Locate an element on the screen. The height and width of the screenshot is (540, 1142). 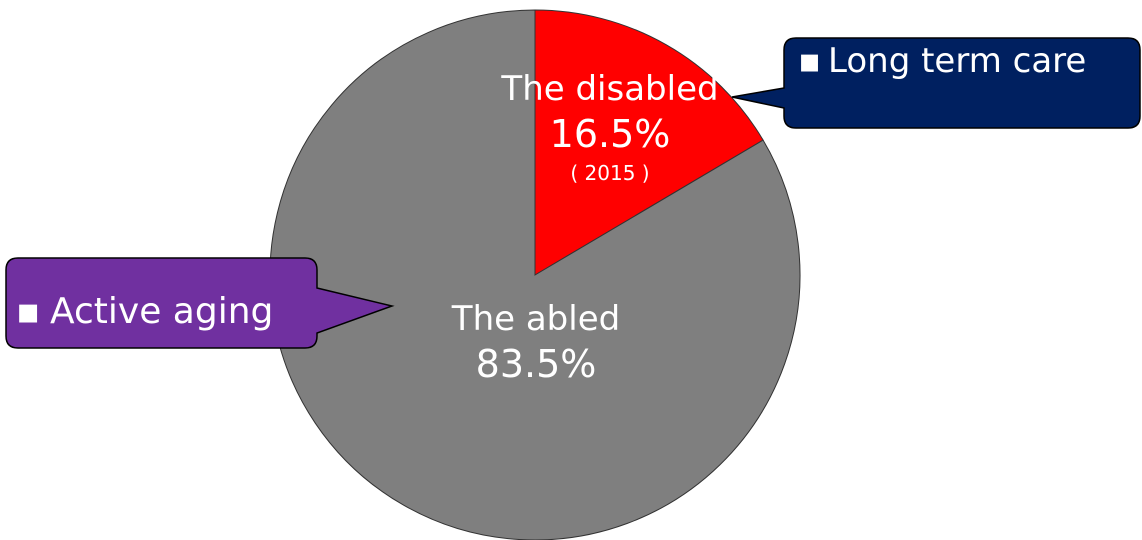
slice-name-disabled: The disabled is located at coordinates (609, 89).